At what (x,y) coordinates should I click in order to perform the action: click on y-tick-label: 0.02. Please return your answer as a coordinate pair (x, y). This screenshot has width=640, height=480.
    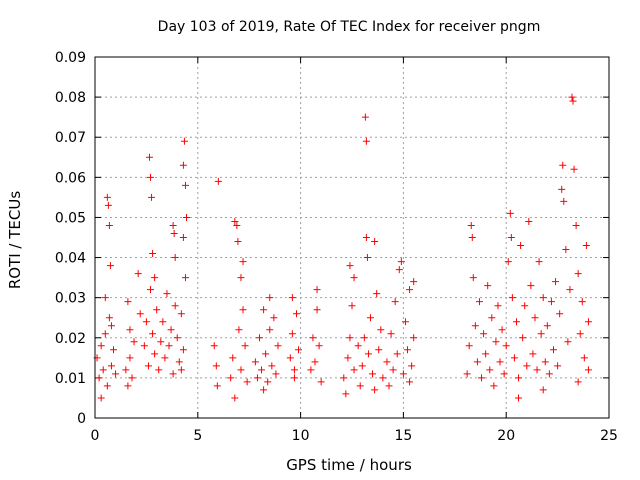
    Looking at the image, I should click on (70, 339).